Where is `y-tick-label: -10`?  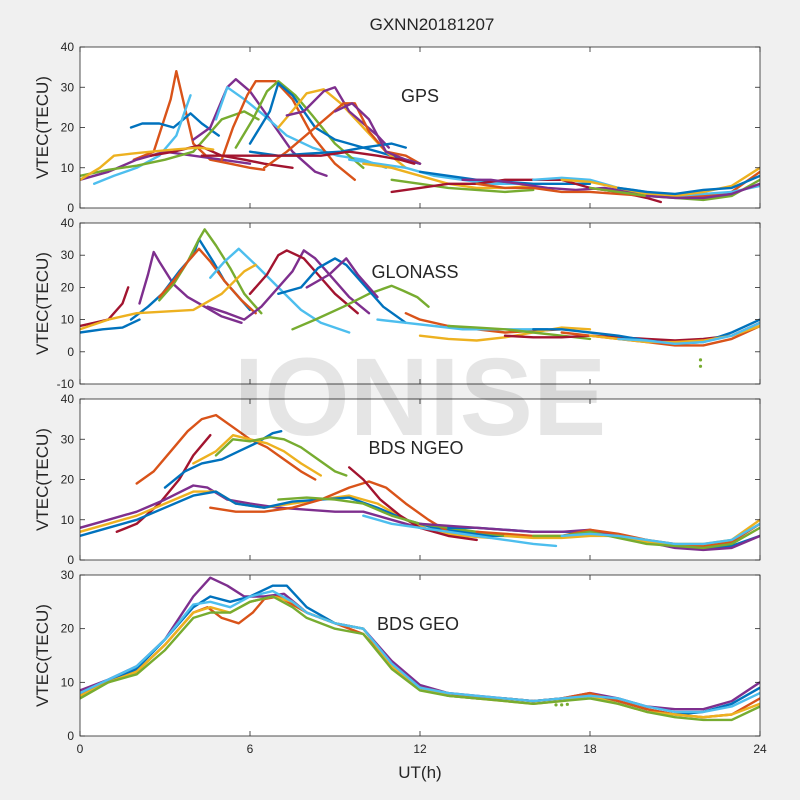
y-tick-label: -10 is located at coordinates (66, 384).